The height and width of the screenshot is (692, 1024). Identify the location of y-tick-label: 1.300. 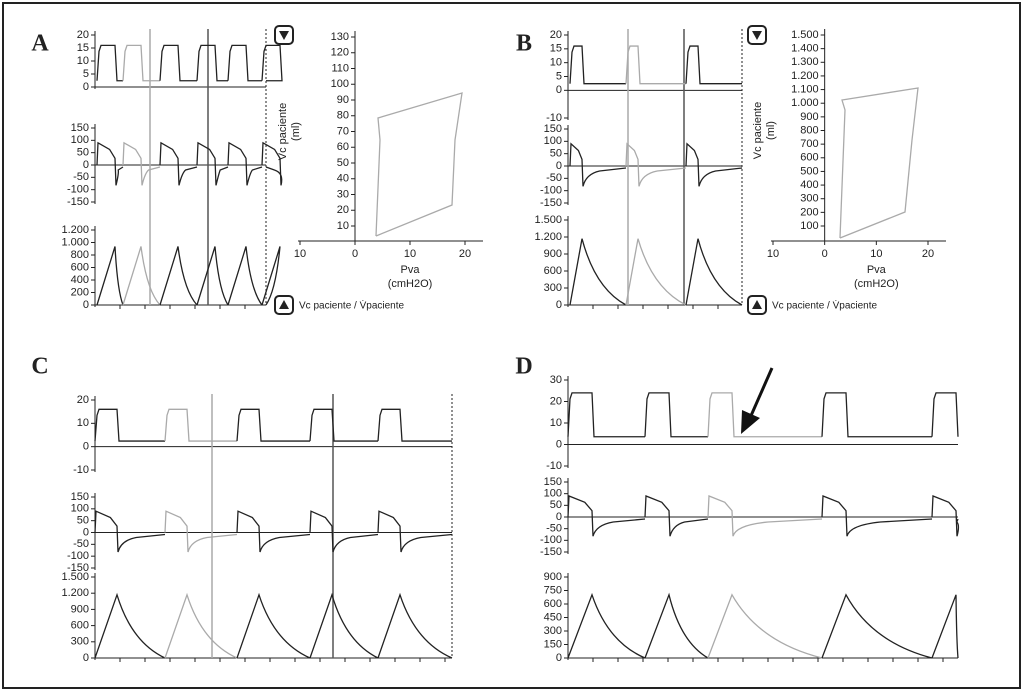
(805, 62).